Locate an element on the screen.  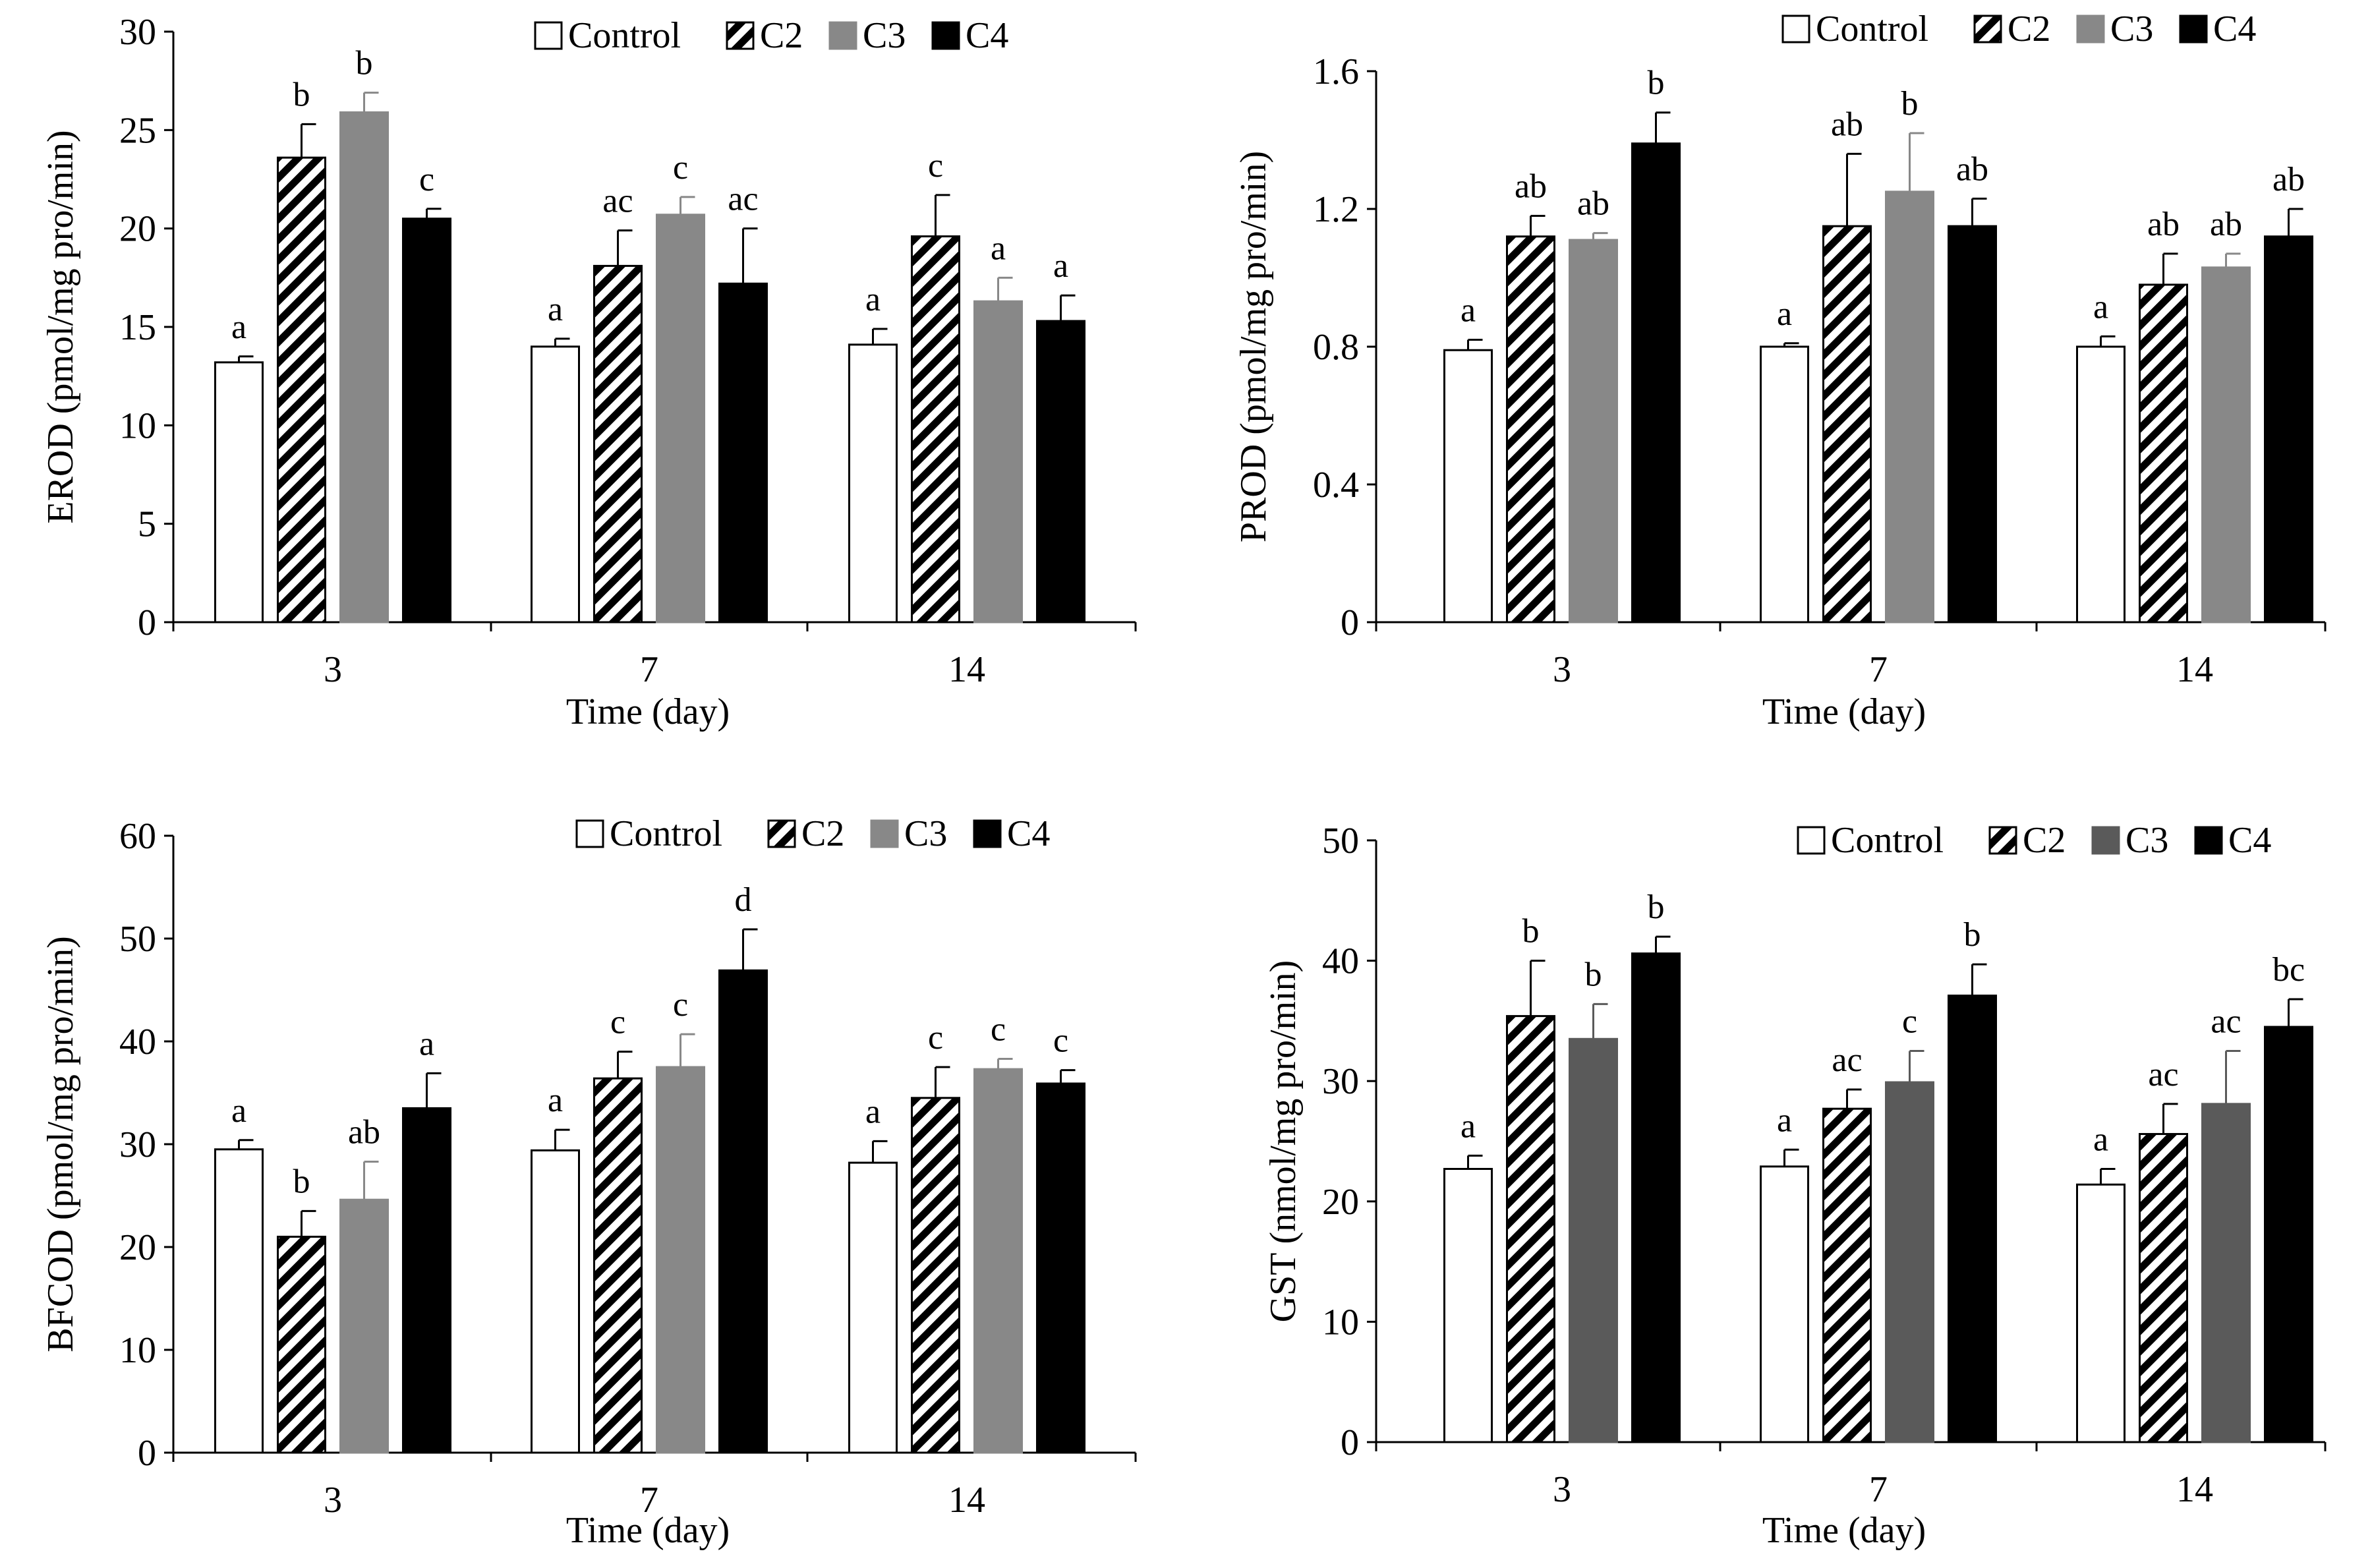
significance-label: d is located at coordinates (743, 900).